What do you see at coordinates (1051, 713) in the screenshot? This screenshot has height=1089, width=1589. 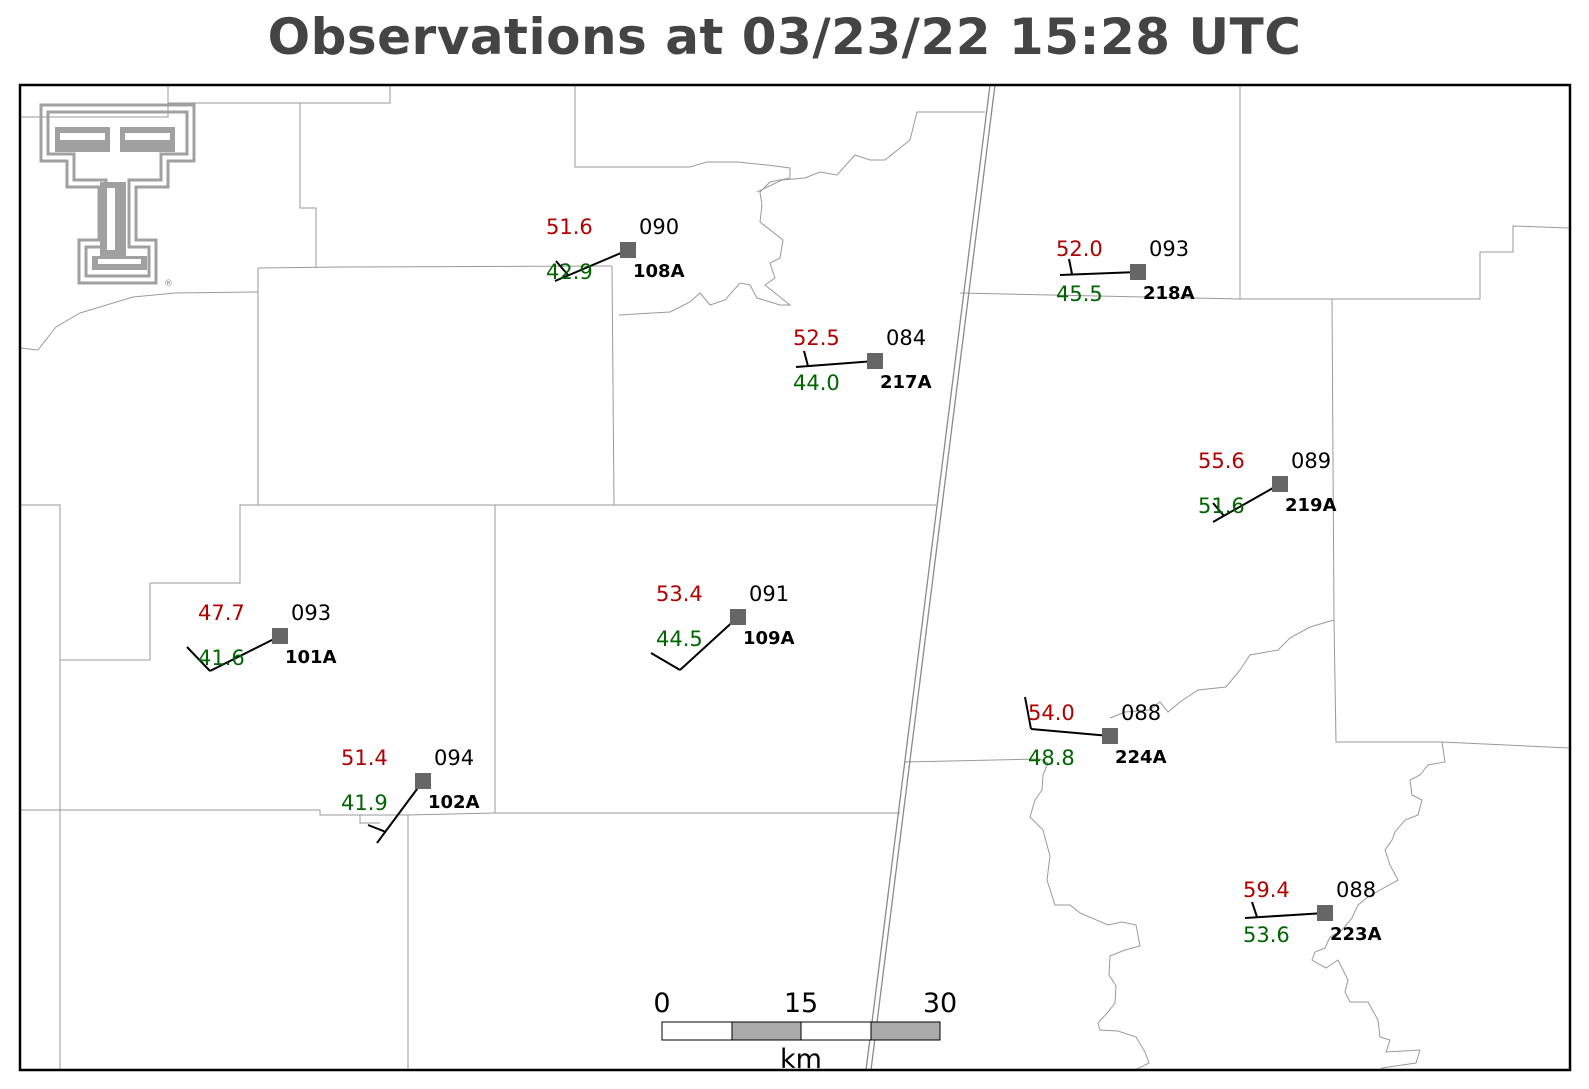 I see `temperature-label: 54.0` at bounding box center [1051, 713].